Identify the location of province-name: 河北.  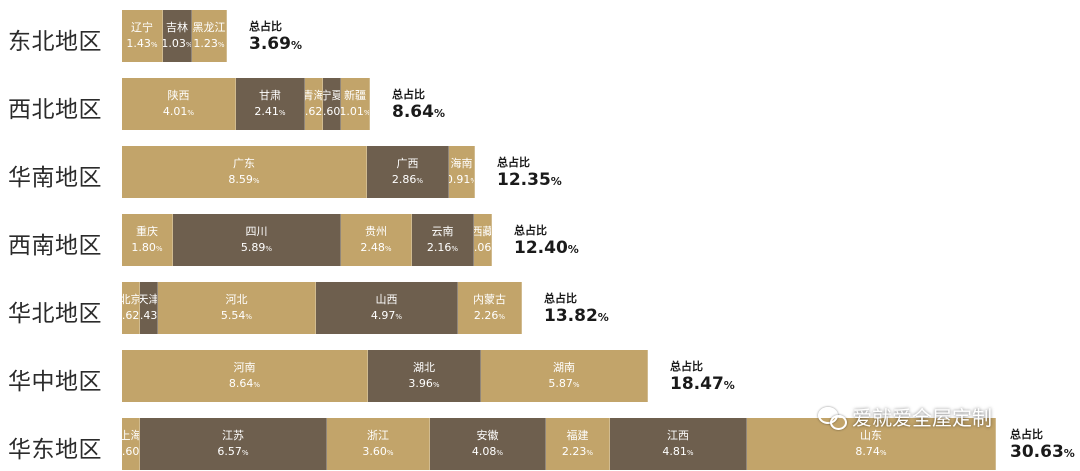
(236, 299).